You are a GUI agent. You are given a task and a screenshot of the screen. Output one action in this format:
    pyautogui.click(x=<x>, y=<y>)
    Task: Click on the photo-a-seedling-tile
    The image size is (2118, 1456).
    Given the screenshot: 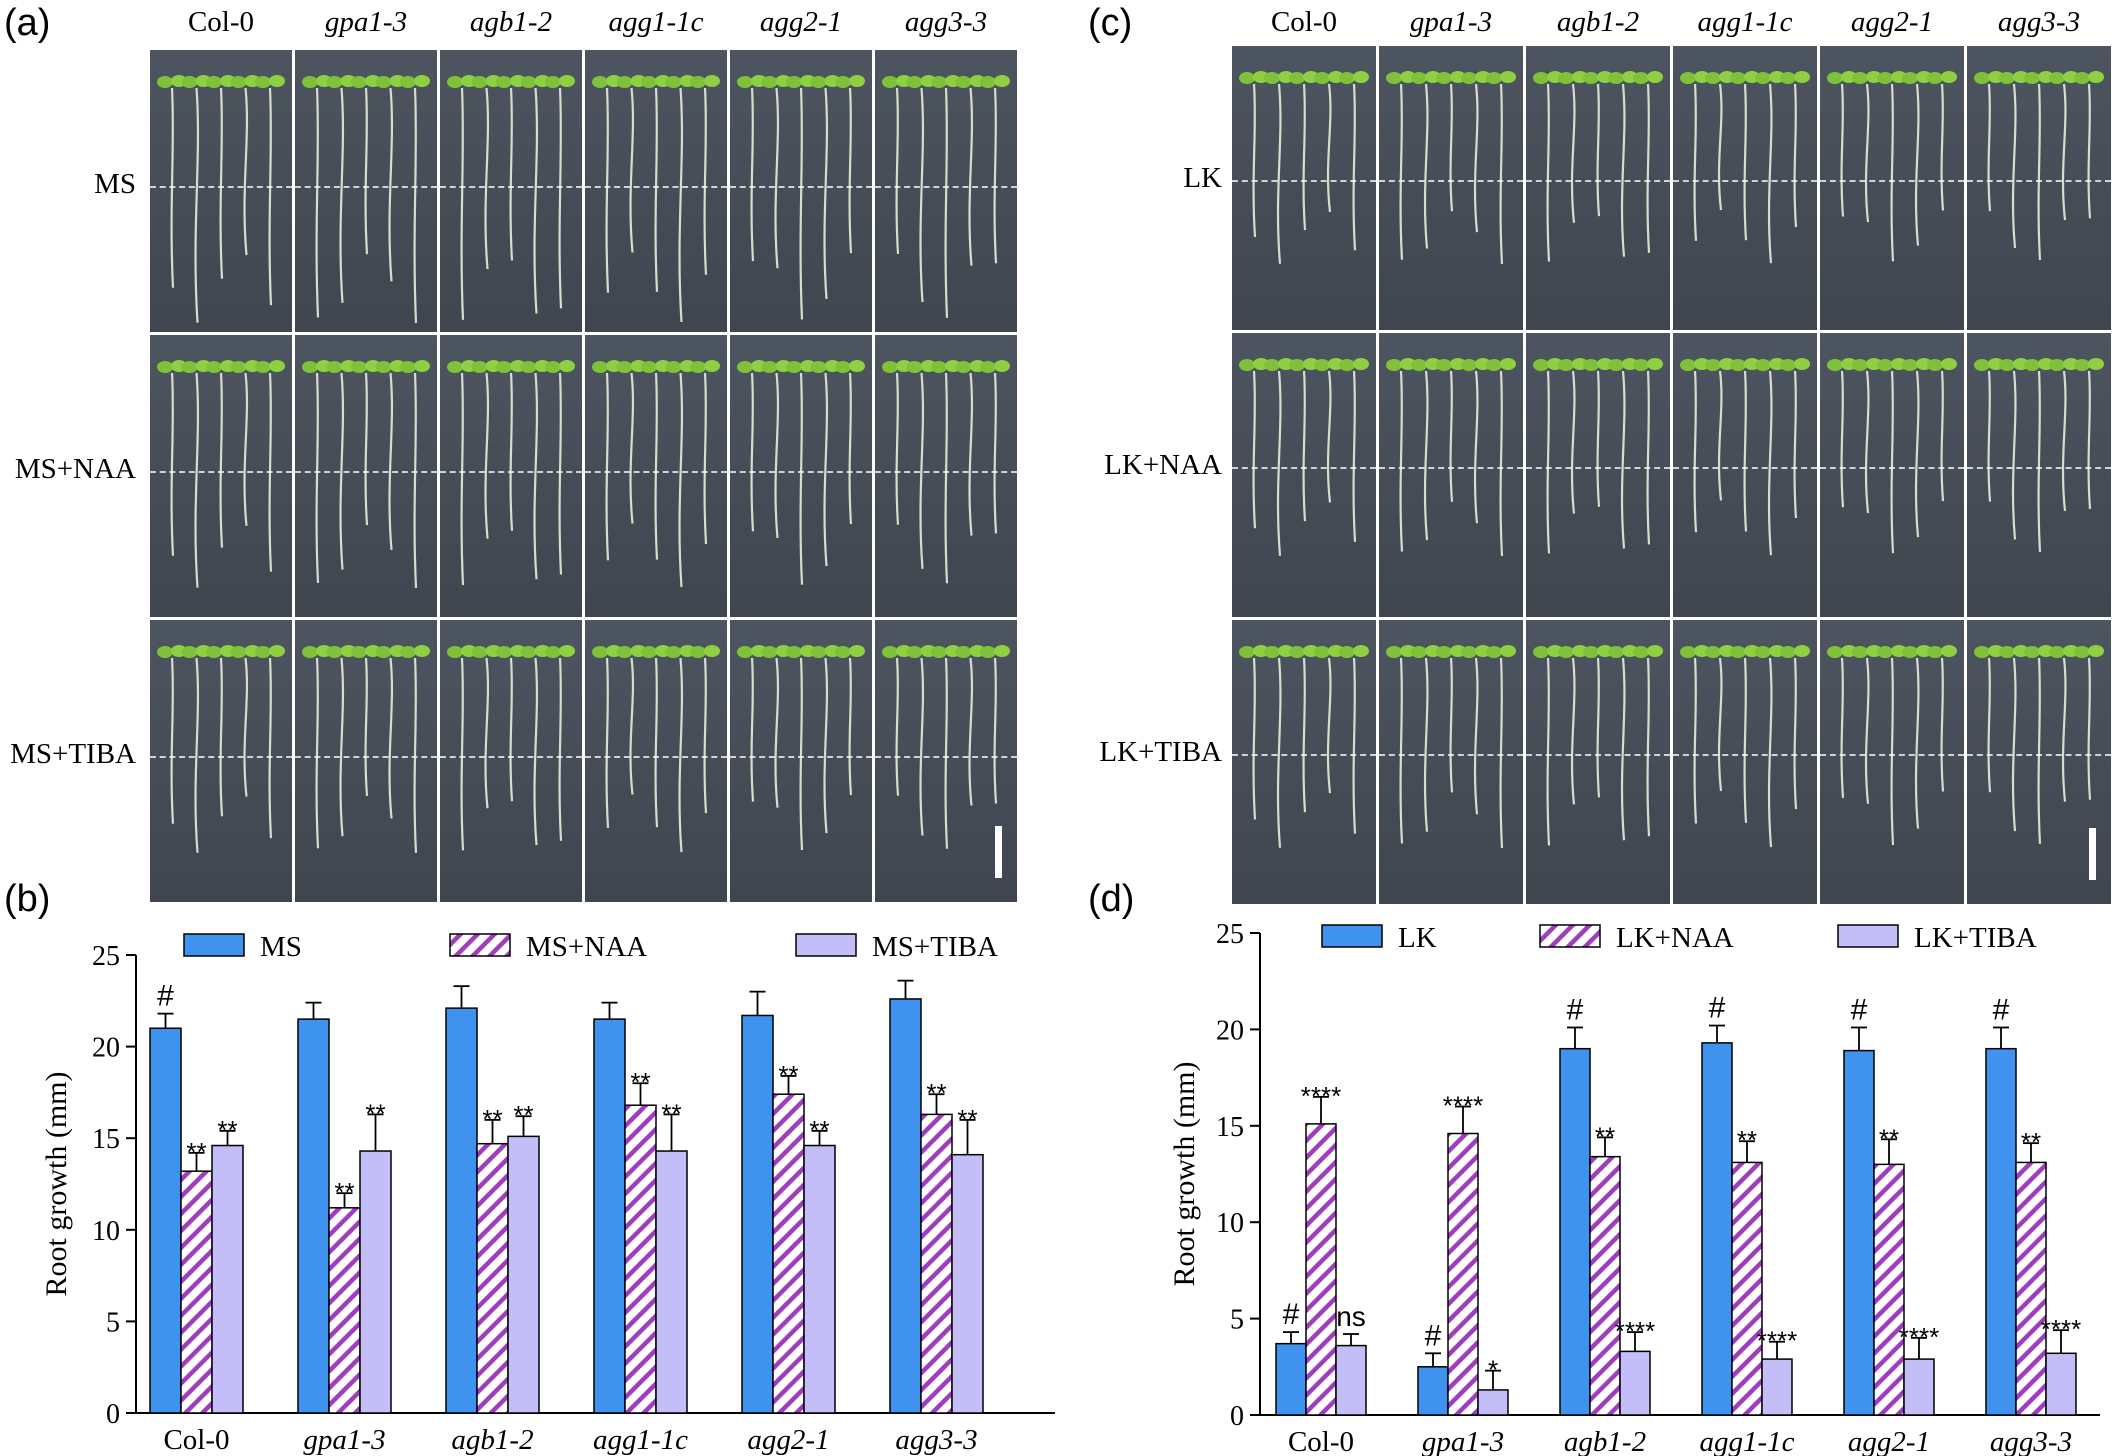 What is the action you would take?
    pyautogui.click(x=221, y=761)
    